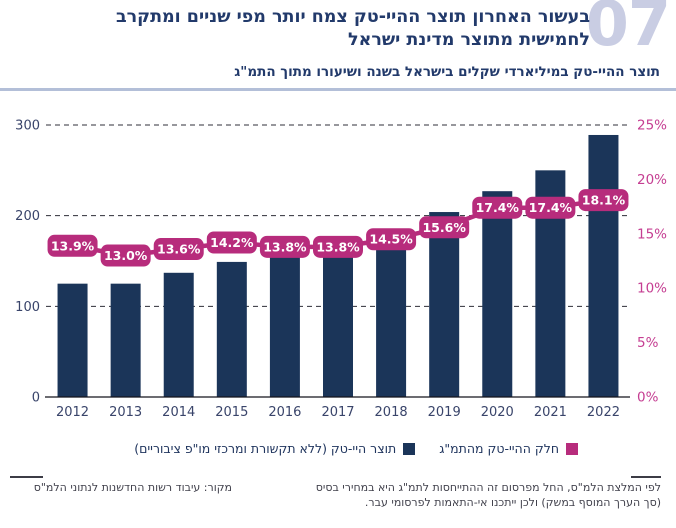 Image resolution: width=676 pixels, height=528 pixels. I want to click on source-note: מקור: עיבוד רשות החדשנות לנתוני הלמ"ס, so click(132, 487).